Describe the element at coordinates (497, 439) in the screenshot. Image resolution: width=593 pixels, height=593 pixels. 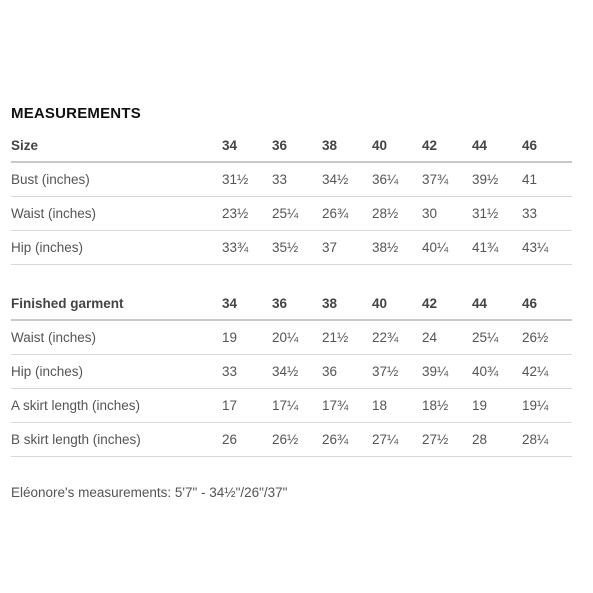
I see `table-cell: 28` at that location.